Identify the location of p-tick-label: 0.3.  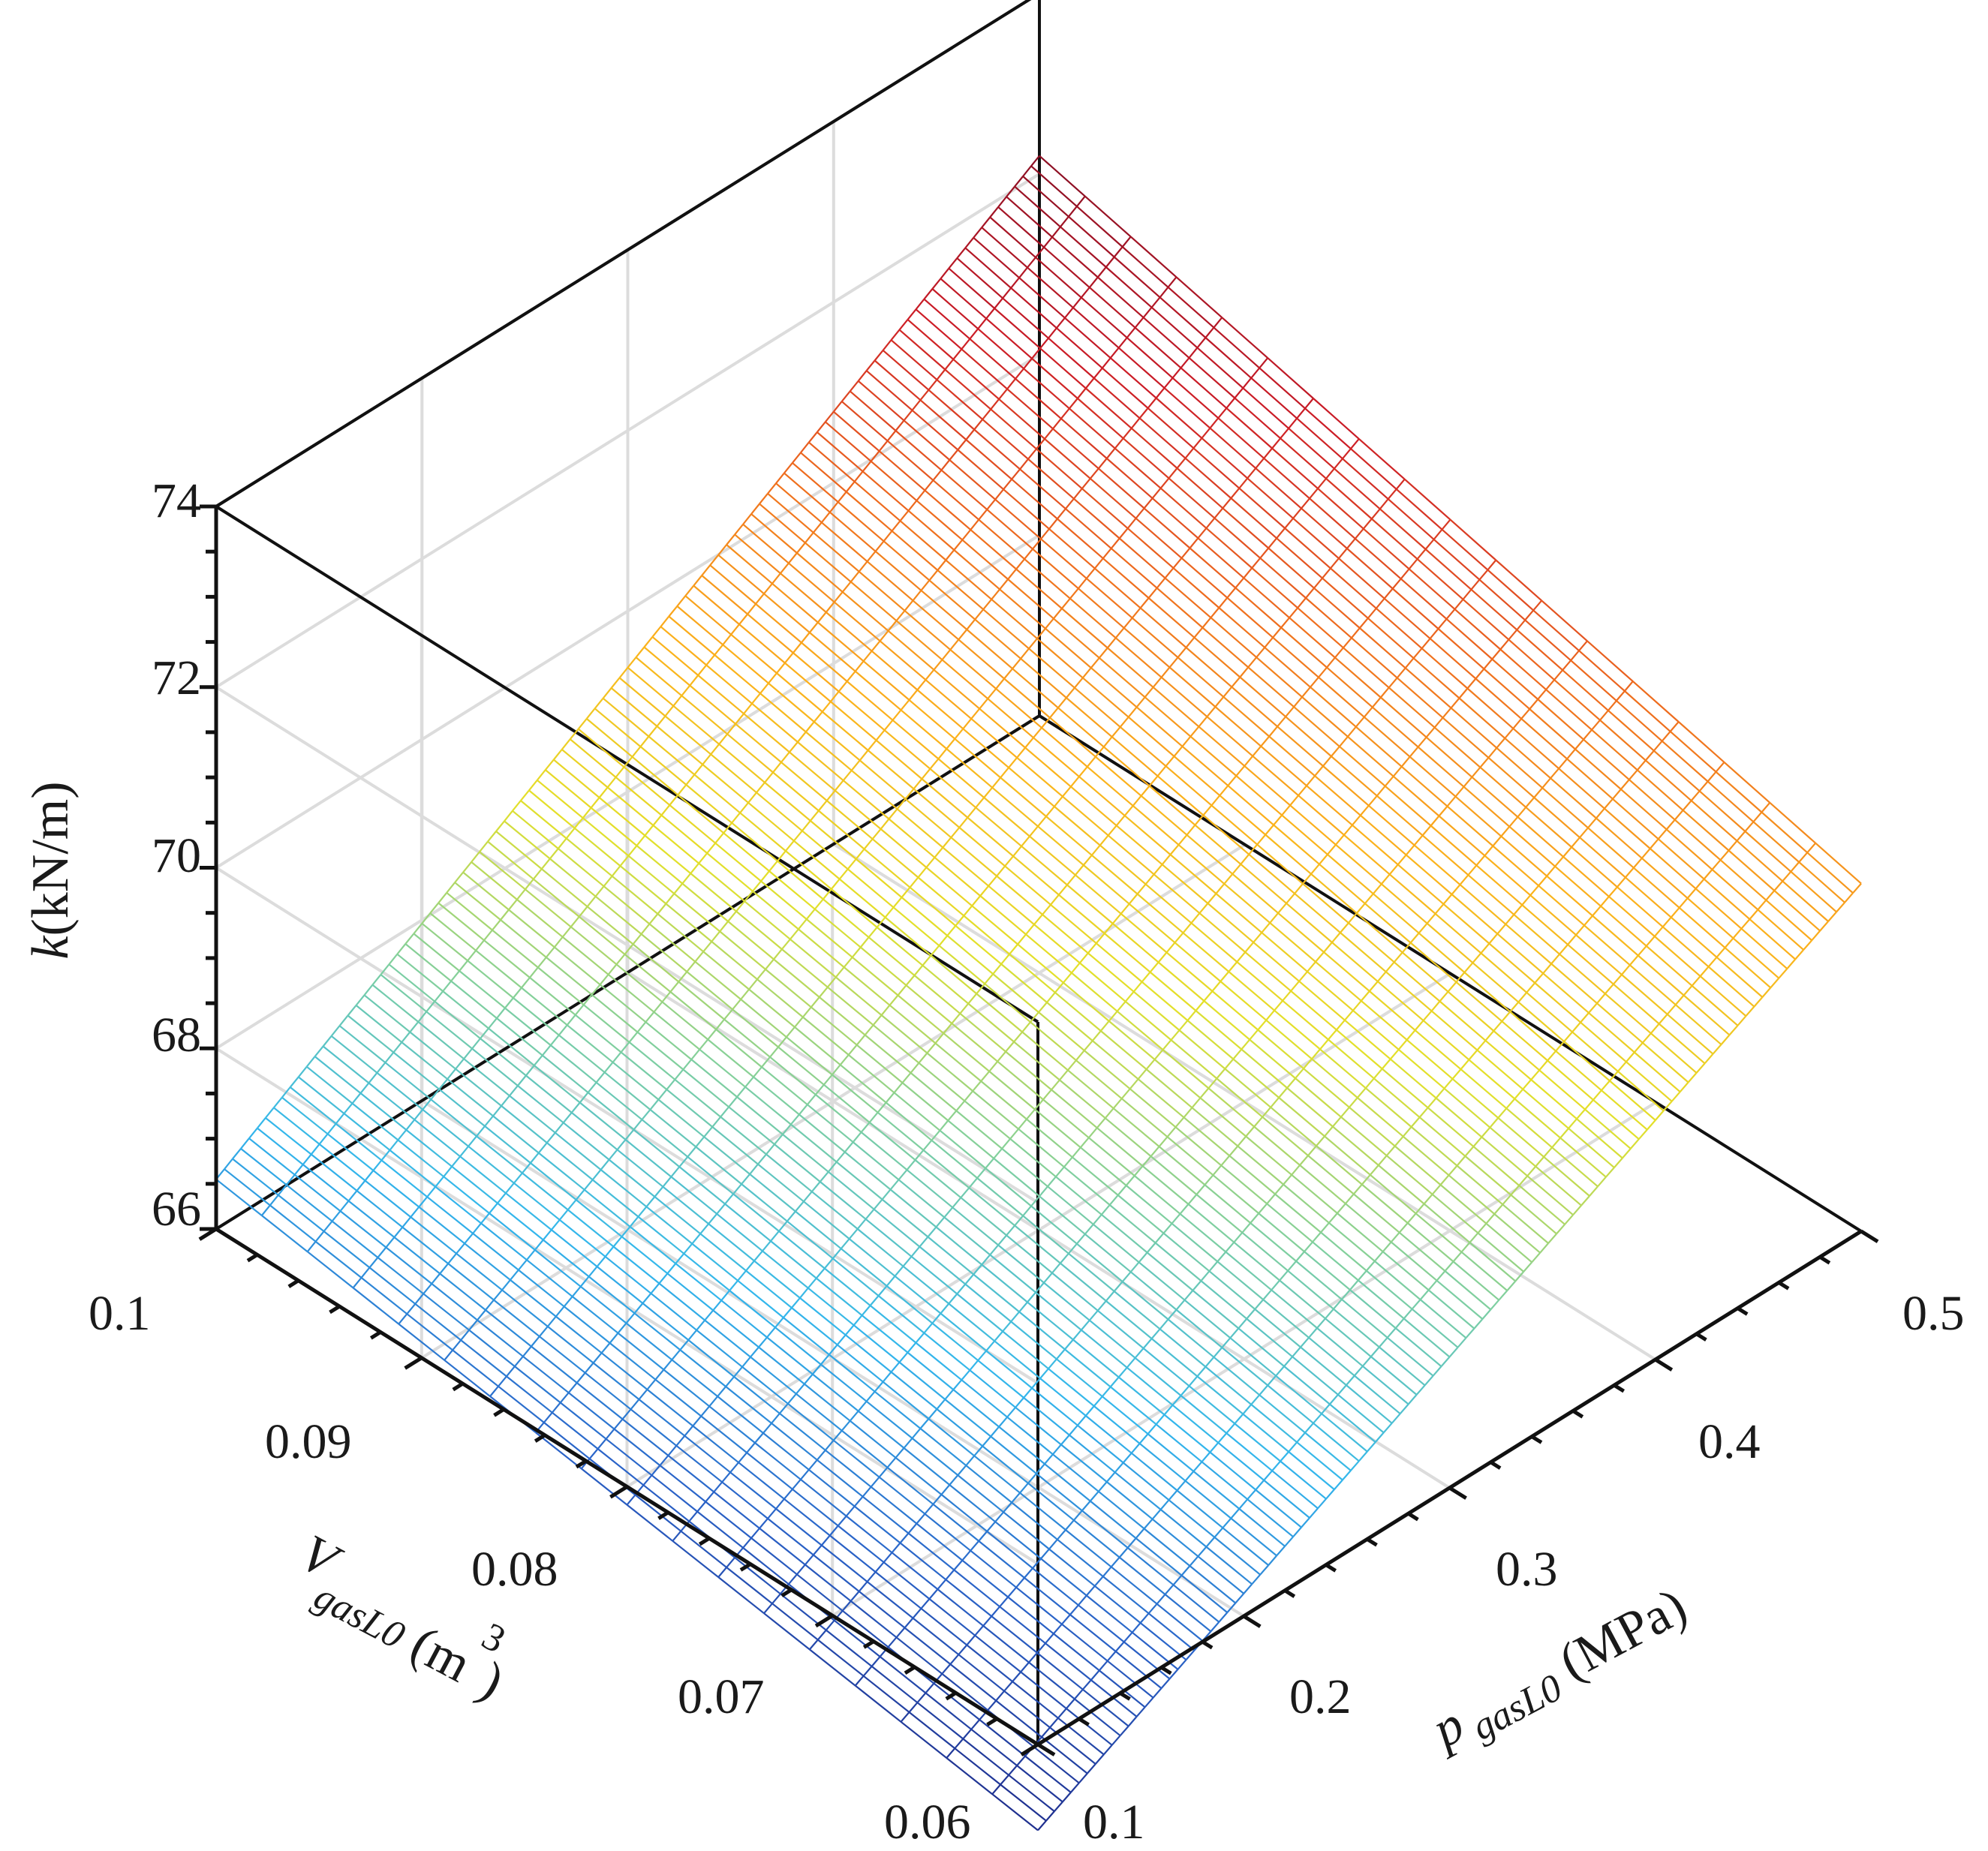
(1527, 1569).